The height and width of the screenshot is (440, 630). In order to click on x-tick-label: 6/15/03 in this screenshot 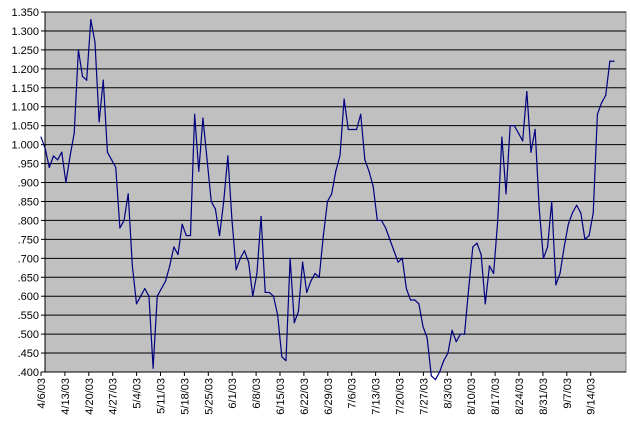, I will do `click(281, 396)`.